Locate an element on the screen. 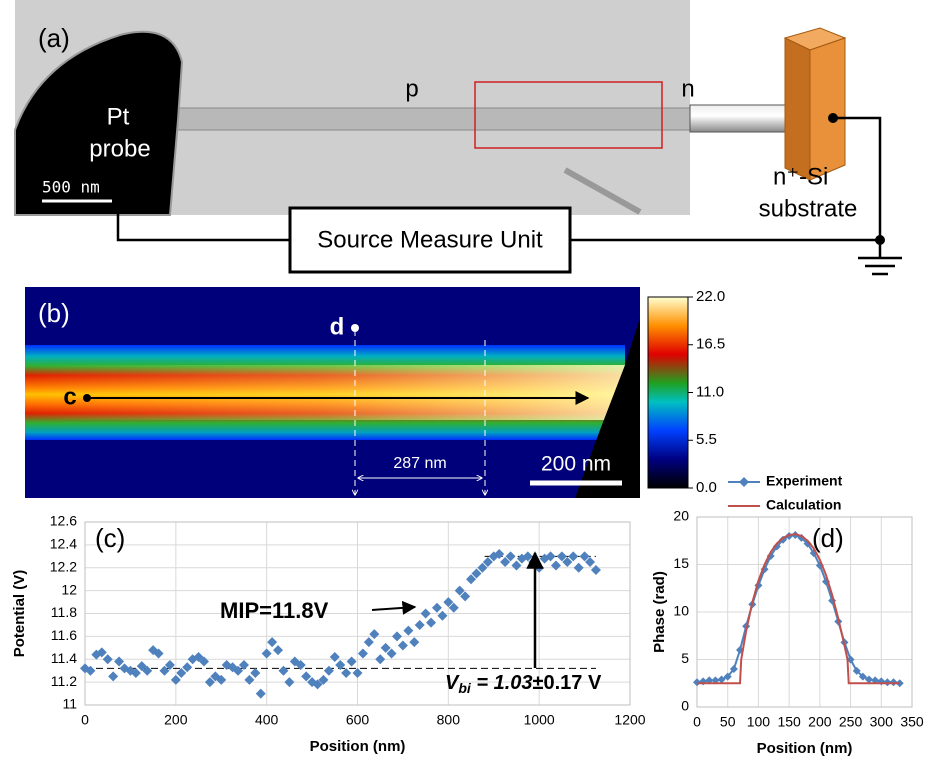 This screenshot has height=765, width=935. y-tick-label: 12.2 is located at coordinates (63, 566).